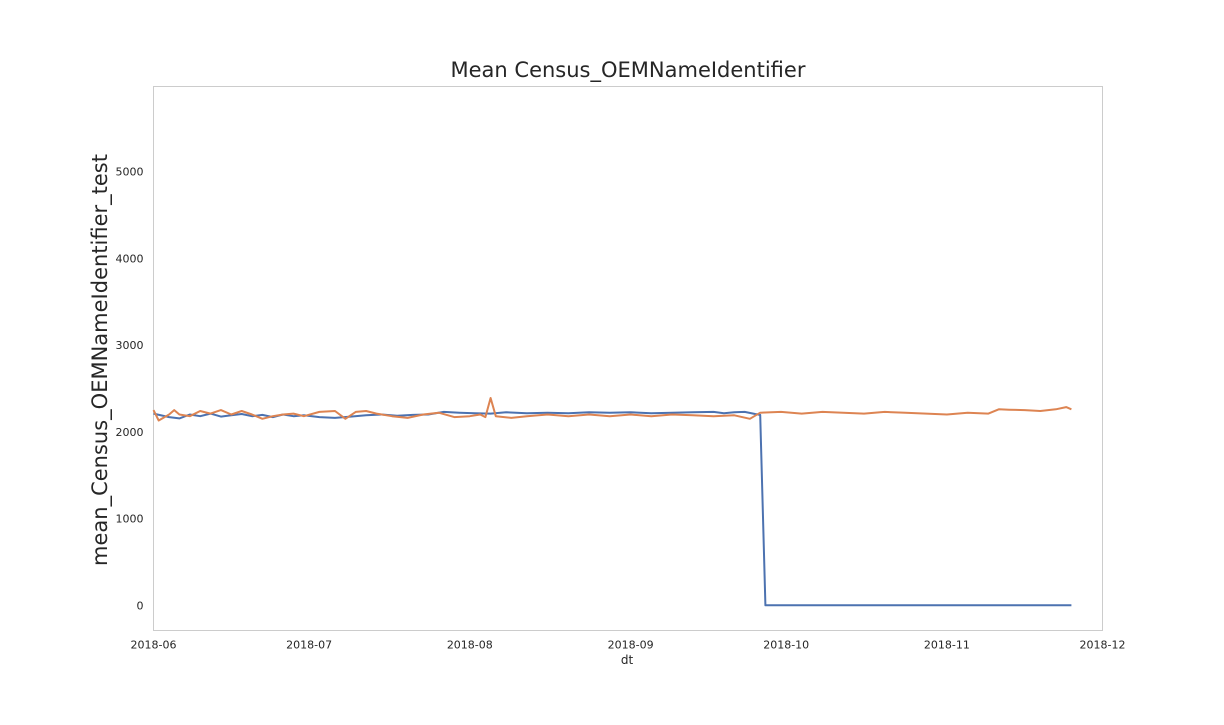 The width and height of the screenshot is (1224, 725). What do you see at coordinates (309, 645) in the screenshot?
I see `x-tick-label: 2018-07` at bounding box center [309, 645].